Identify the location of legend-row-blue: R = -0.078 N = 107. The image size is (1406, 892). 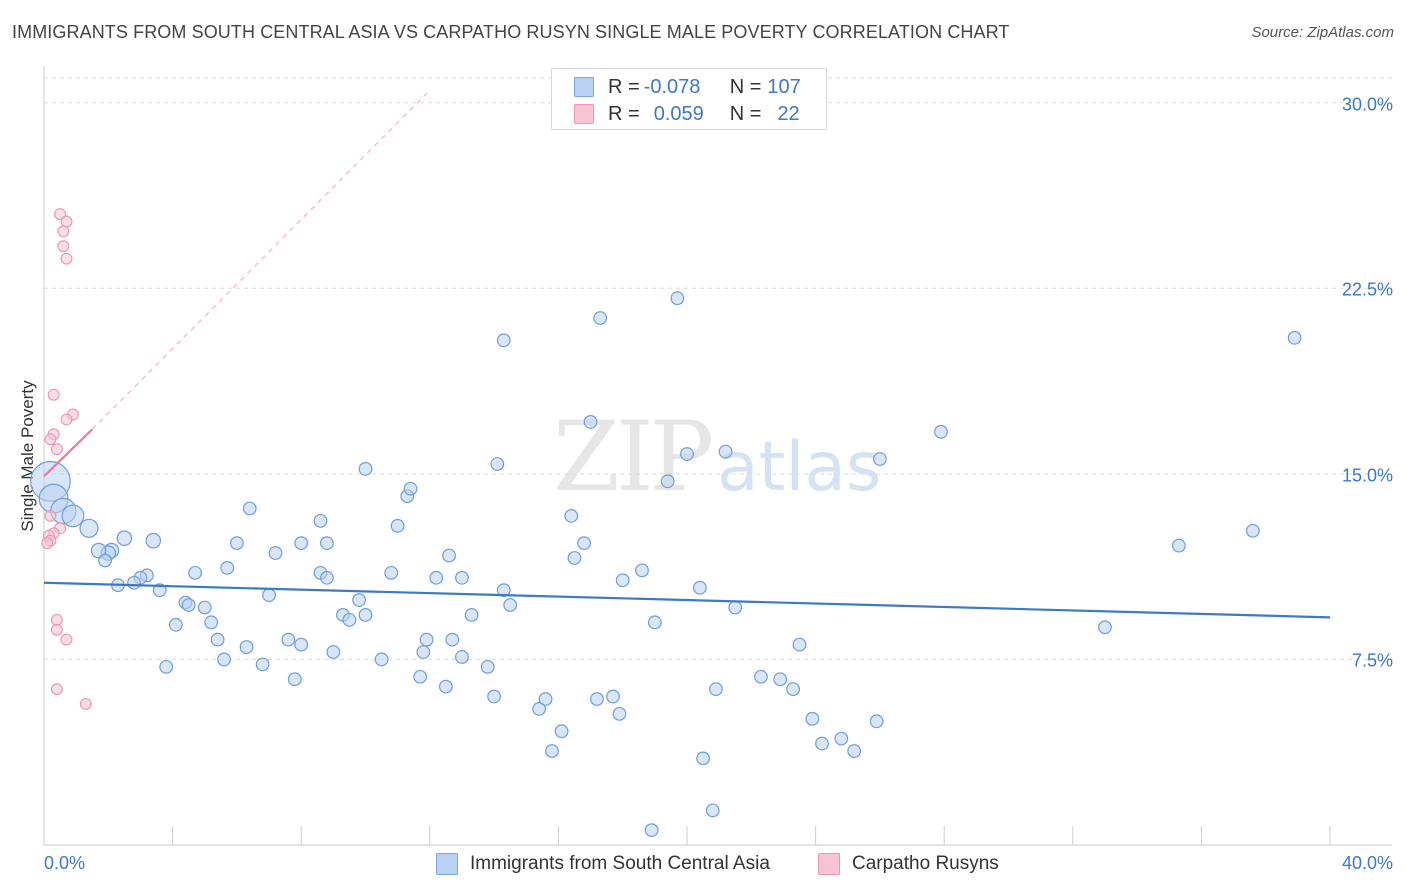
(687, 87).